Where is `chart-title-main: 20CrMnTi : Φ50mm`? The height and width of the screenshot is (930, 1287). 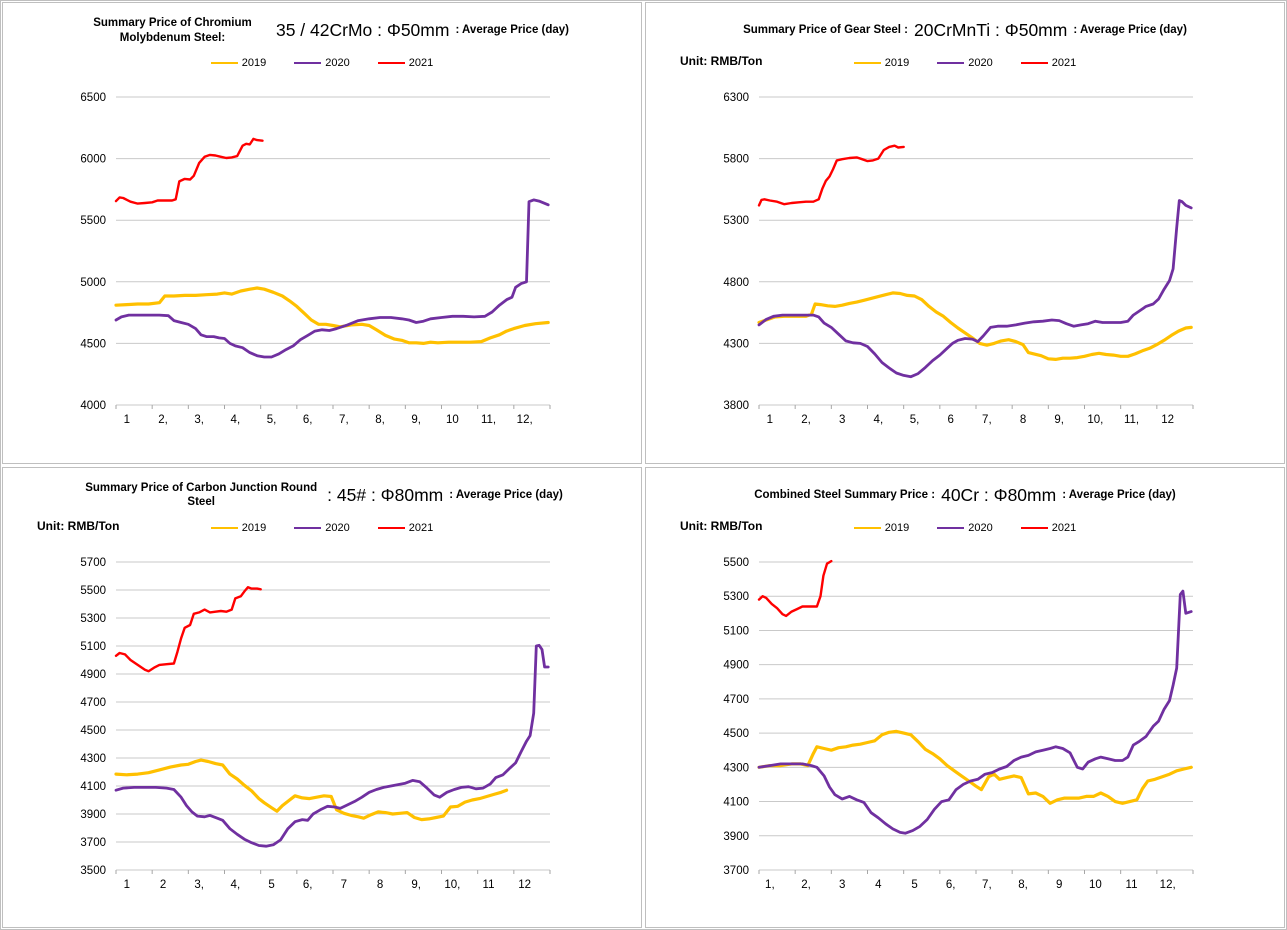
chart-title-main: 20CrMnTi : Φ50mm is located at coordinates (991, 30).